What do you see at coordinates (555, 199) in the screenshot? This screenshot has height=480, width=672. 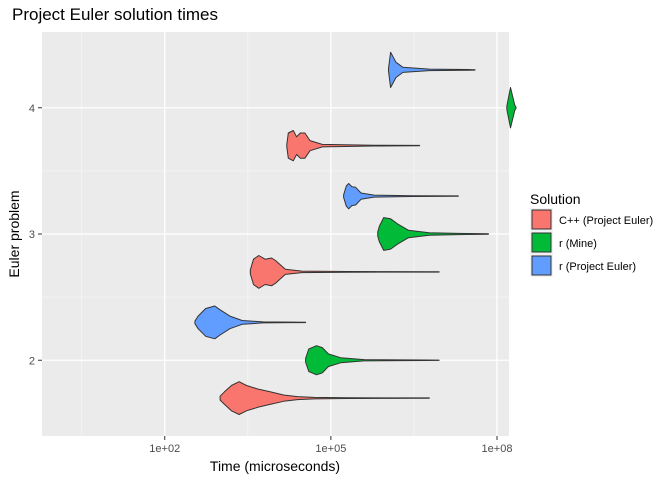 I see `legend-title: Solution` at bounding box center [555, 199].